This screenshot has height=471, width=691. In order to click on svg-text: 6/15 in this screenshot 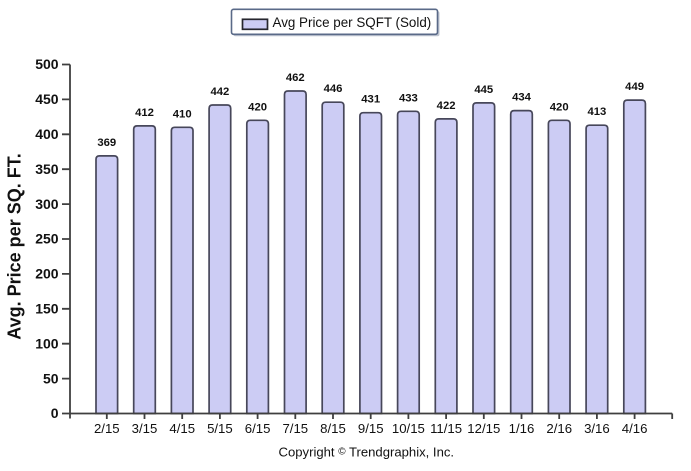, I will do `click(258, 428)`.